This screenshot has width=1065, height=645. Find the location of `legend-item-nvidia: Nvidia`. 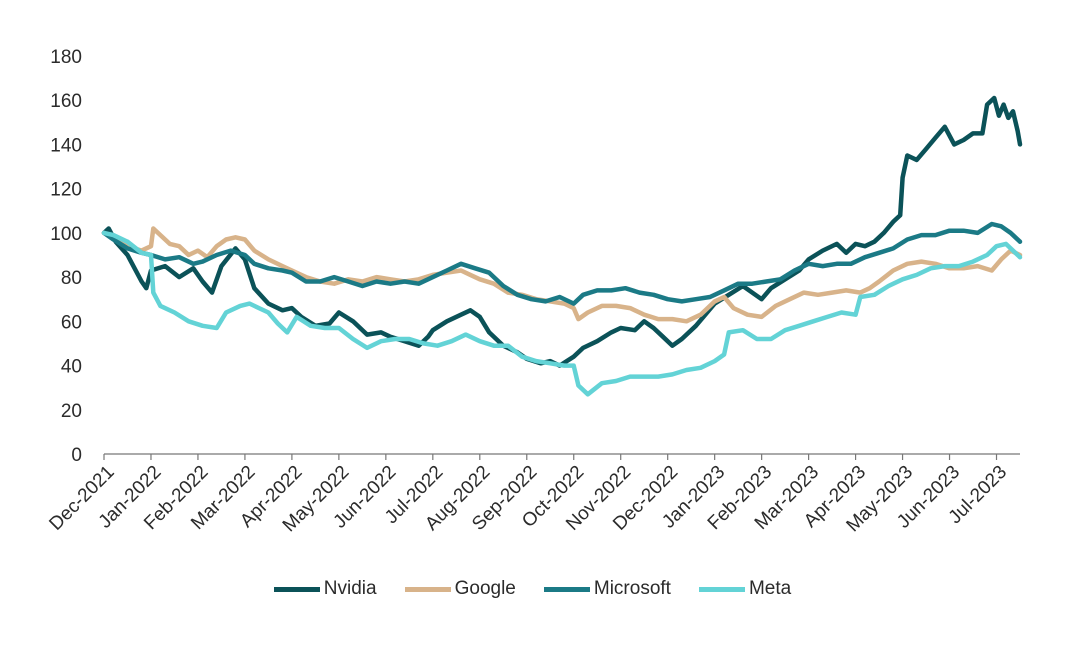

legend-item-nvidia: Nvidia is located at coordinates (325, 589).